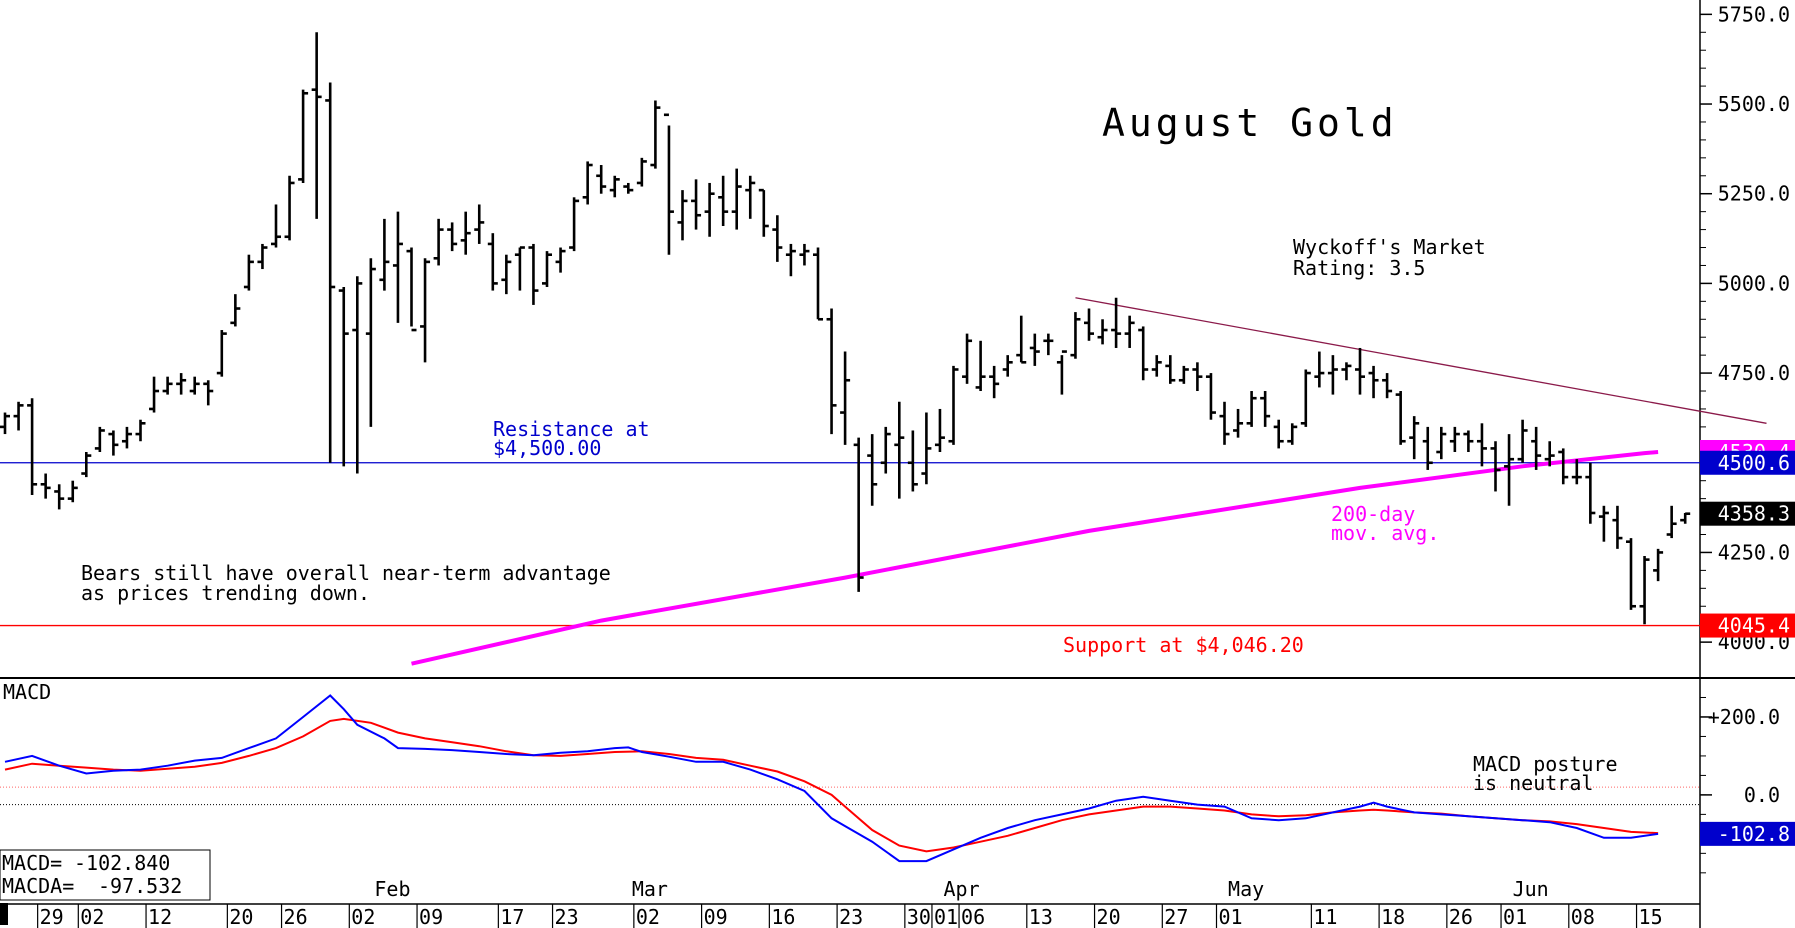  Describe the element at coordinates (973, 916) in the screenshot. I see `date-tick-label: 06` at that location.